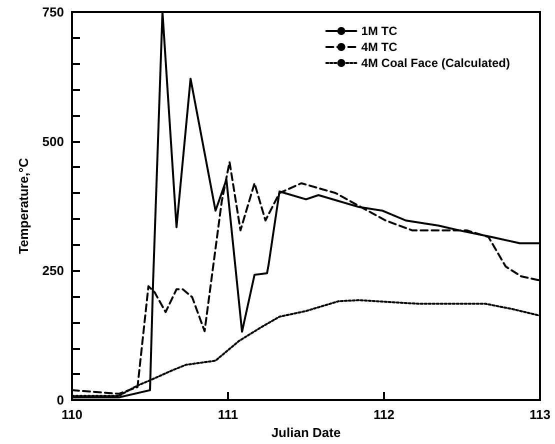  What do you see at coordinates (72, 414) in the screenshot?
I see `x-tick-label: 110` at bounding box center [72, 414].